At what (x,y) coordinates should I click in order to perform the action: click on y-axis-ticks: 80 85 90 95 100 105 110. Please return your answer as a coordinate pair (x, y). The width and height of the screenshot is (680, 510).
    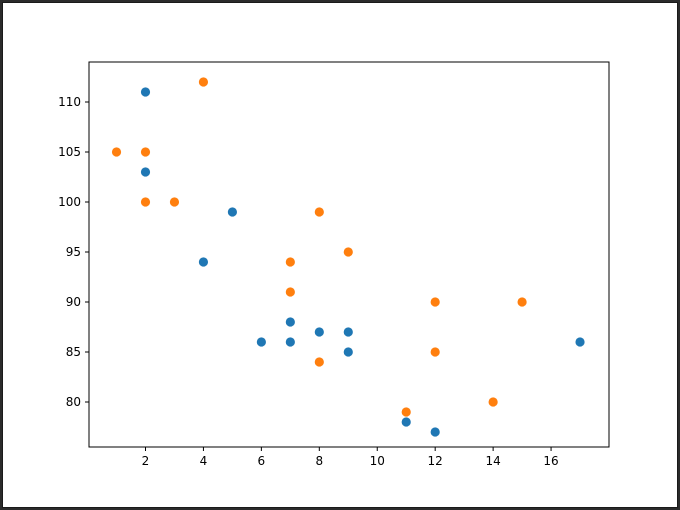
    Looking at the image, I should click on (73, 252).